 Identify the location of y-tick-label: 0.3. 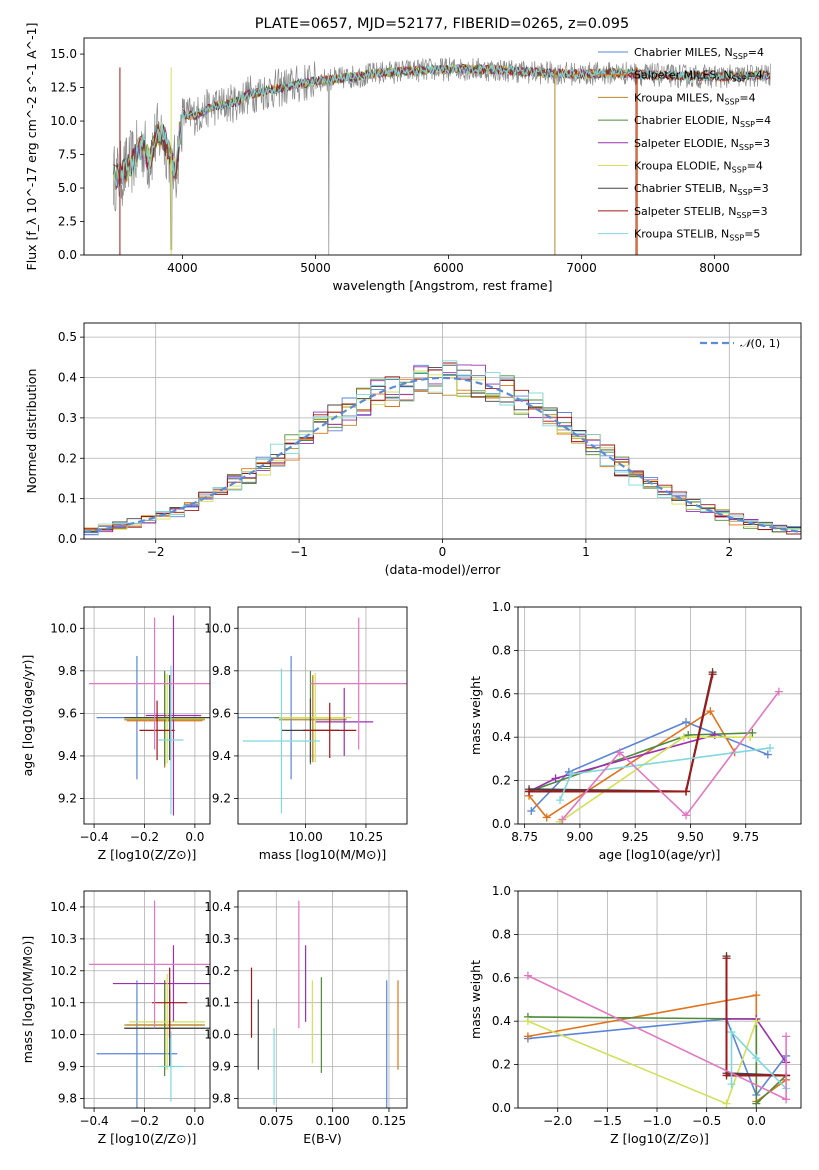
(67, 418).